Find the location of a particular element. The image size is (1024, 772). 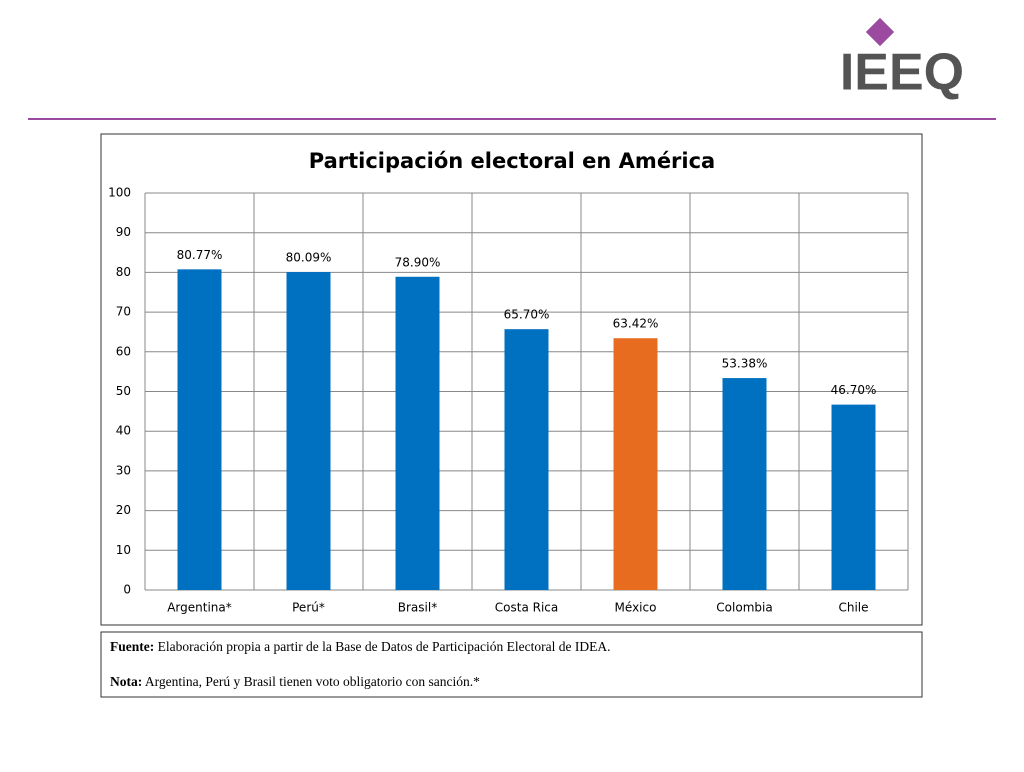

x-tick-label: Argentina* is located at coordinates (199, 608).